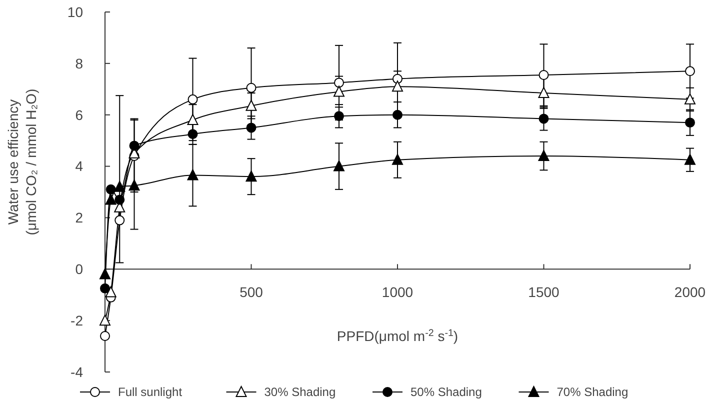 Image resolution: width=709 pixels, height=404 pixels. What do you see at coordinates (77, 372) in the screenshot?
I see `y-tick-label: -4` at bounding box center [77, 372].